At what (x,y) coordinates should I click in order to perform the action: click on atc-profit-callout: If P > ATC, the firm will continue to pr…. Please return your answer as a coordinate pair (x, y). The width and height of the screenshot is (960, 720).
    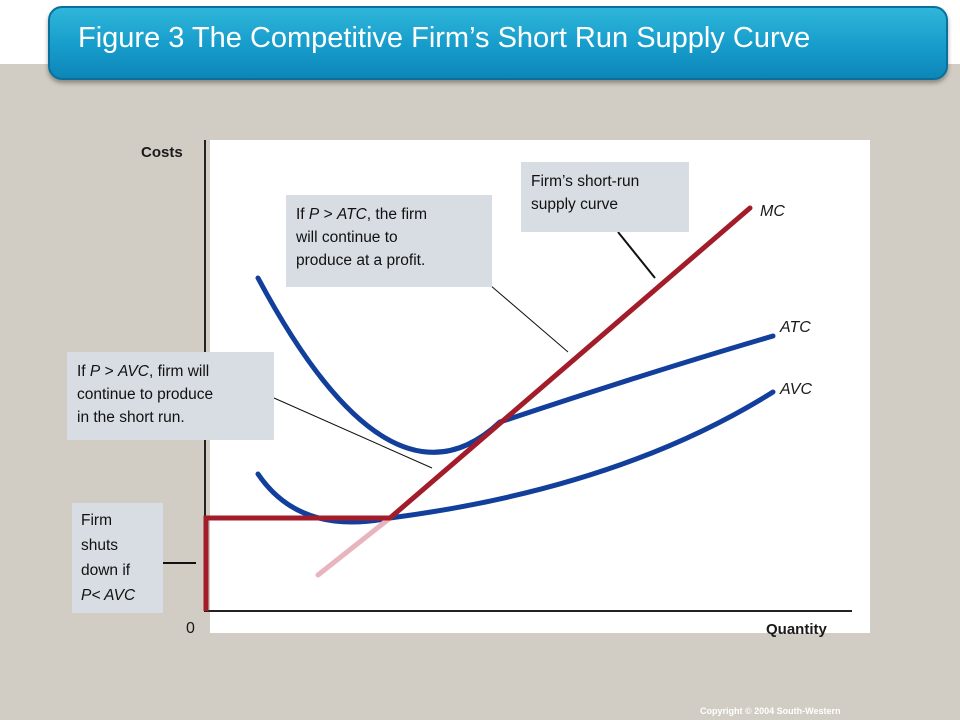
    Looking at the image, I should click on (389, 241).